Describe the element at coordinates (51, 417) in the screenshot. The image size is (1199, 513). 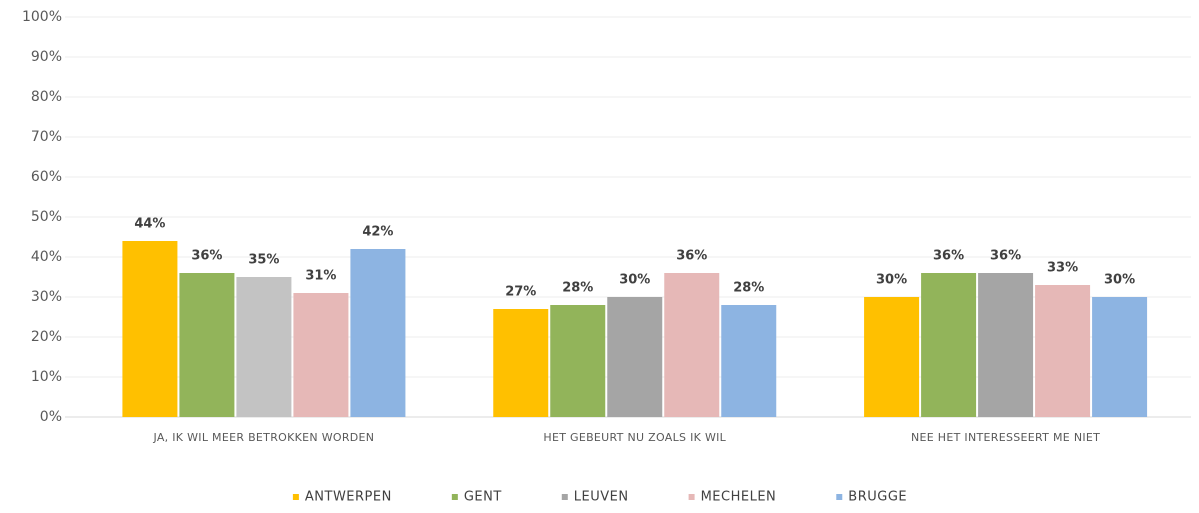
I see `y-tick-label: 0%` at that location.